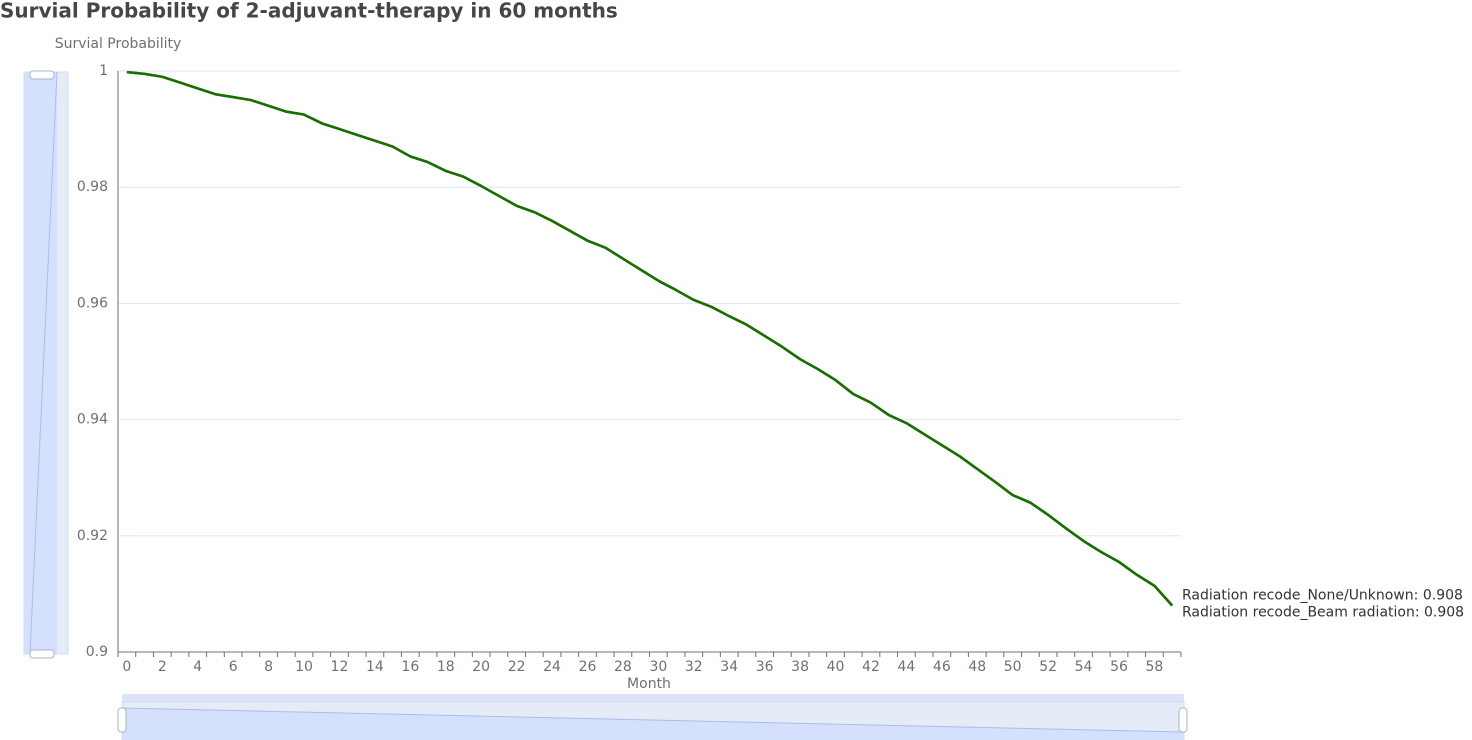 This screenshot has height=740, width=1472. I want to click on x-tick-label: 20, so click(481, 667).